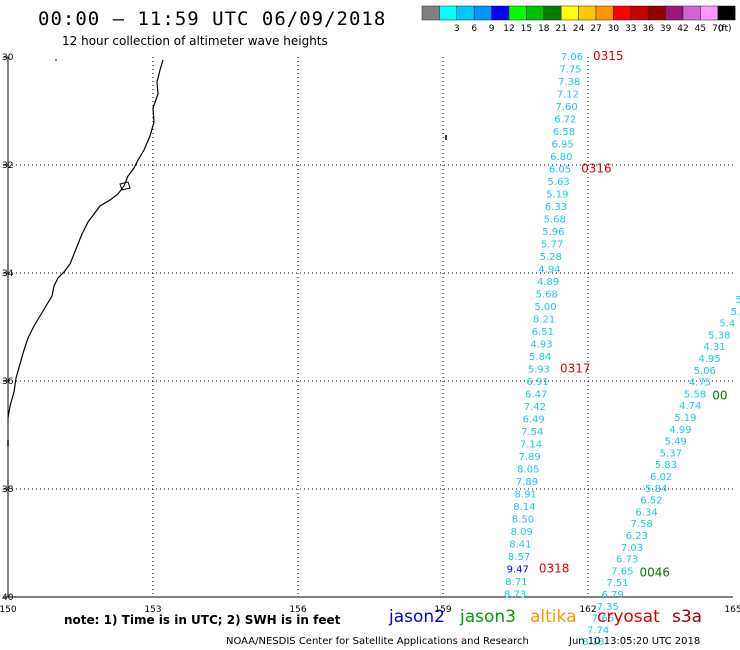 The image size is (740, 650). Describe the element at coordinates (297, 610) in the screenshot. I see `lon-label: 156` at that location.